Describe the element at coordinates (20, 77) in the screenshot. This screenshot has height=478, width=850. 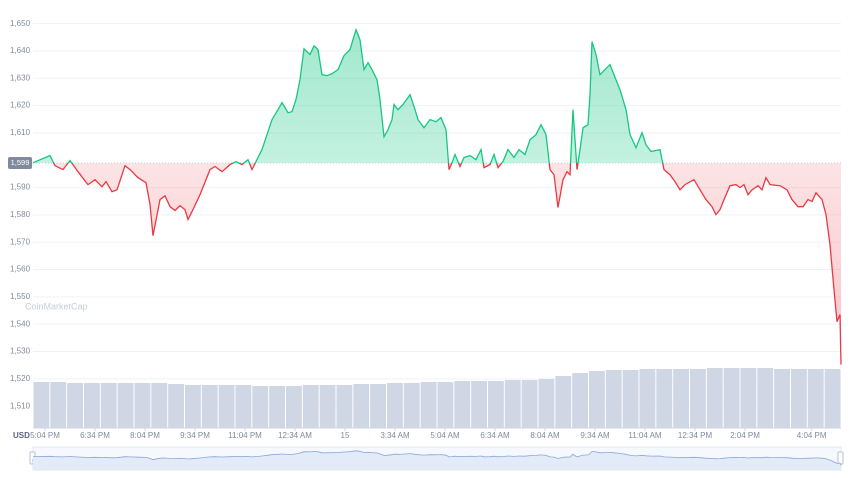
I see `y-tick-label: 1,630` at that location.